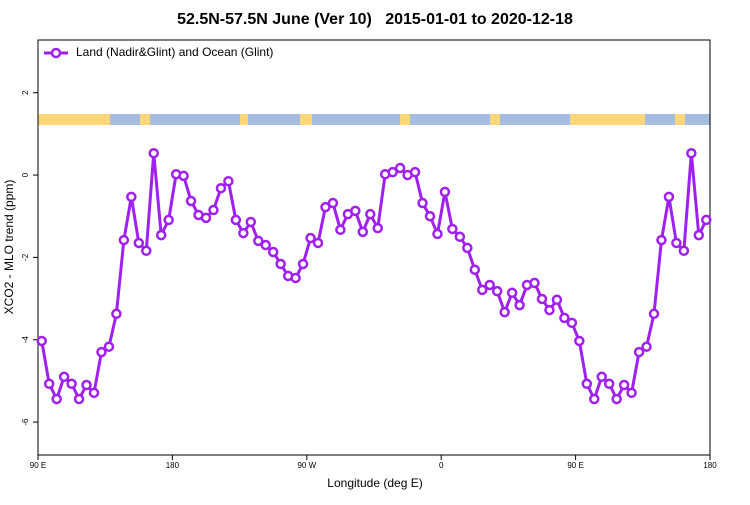 The image size is (750, 505). What do you see at coordinates (56, 53) in the screenshot?
I see `legend-marker` at bounding box center [56, 53].